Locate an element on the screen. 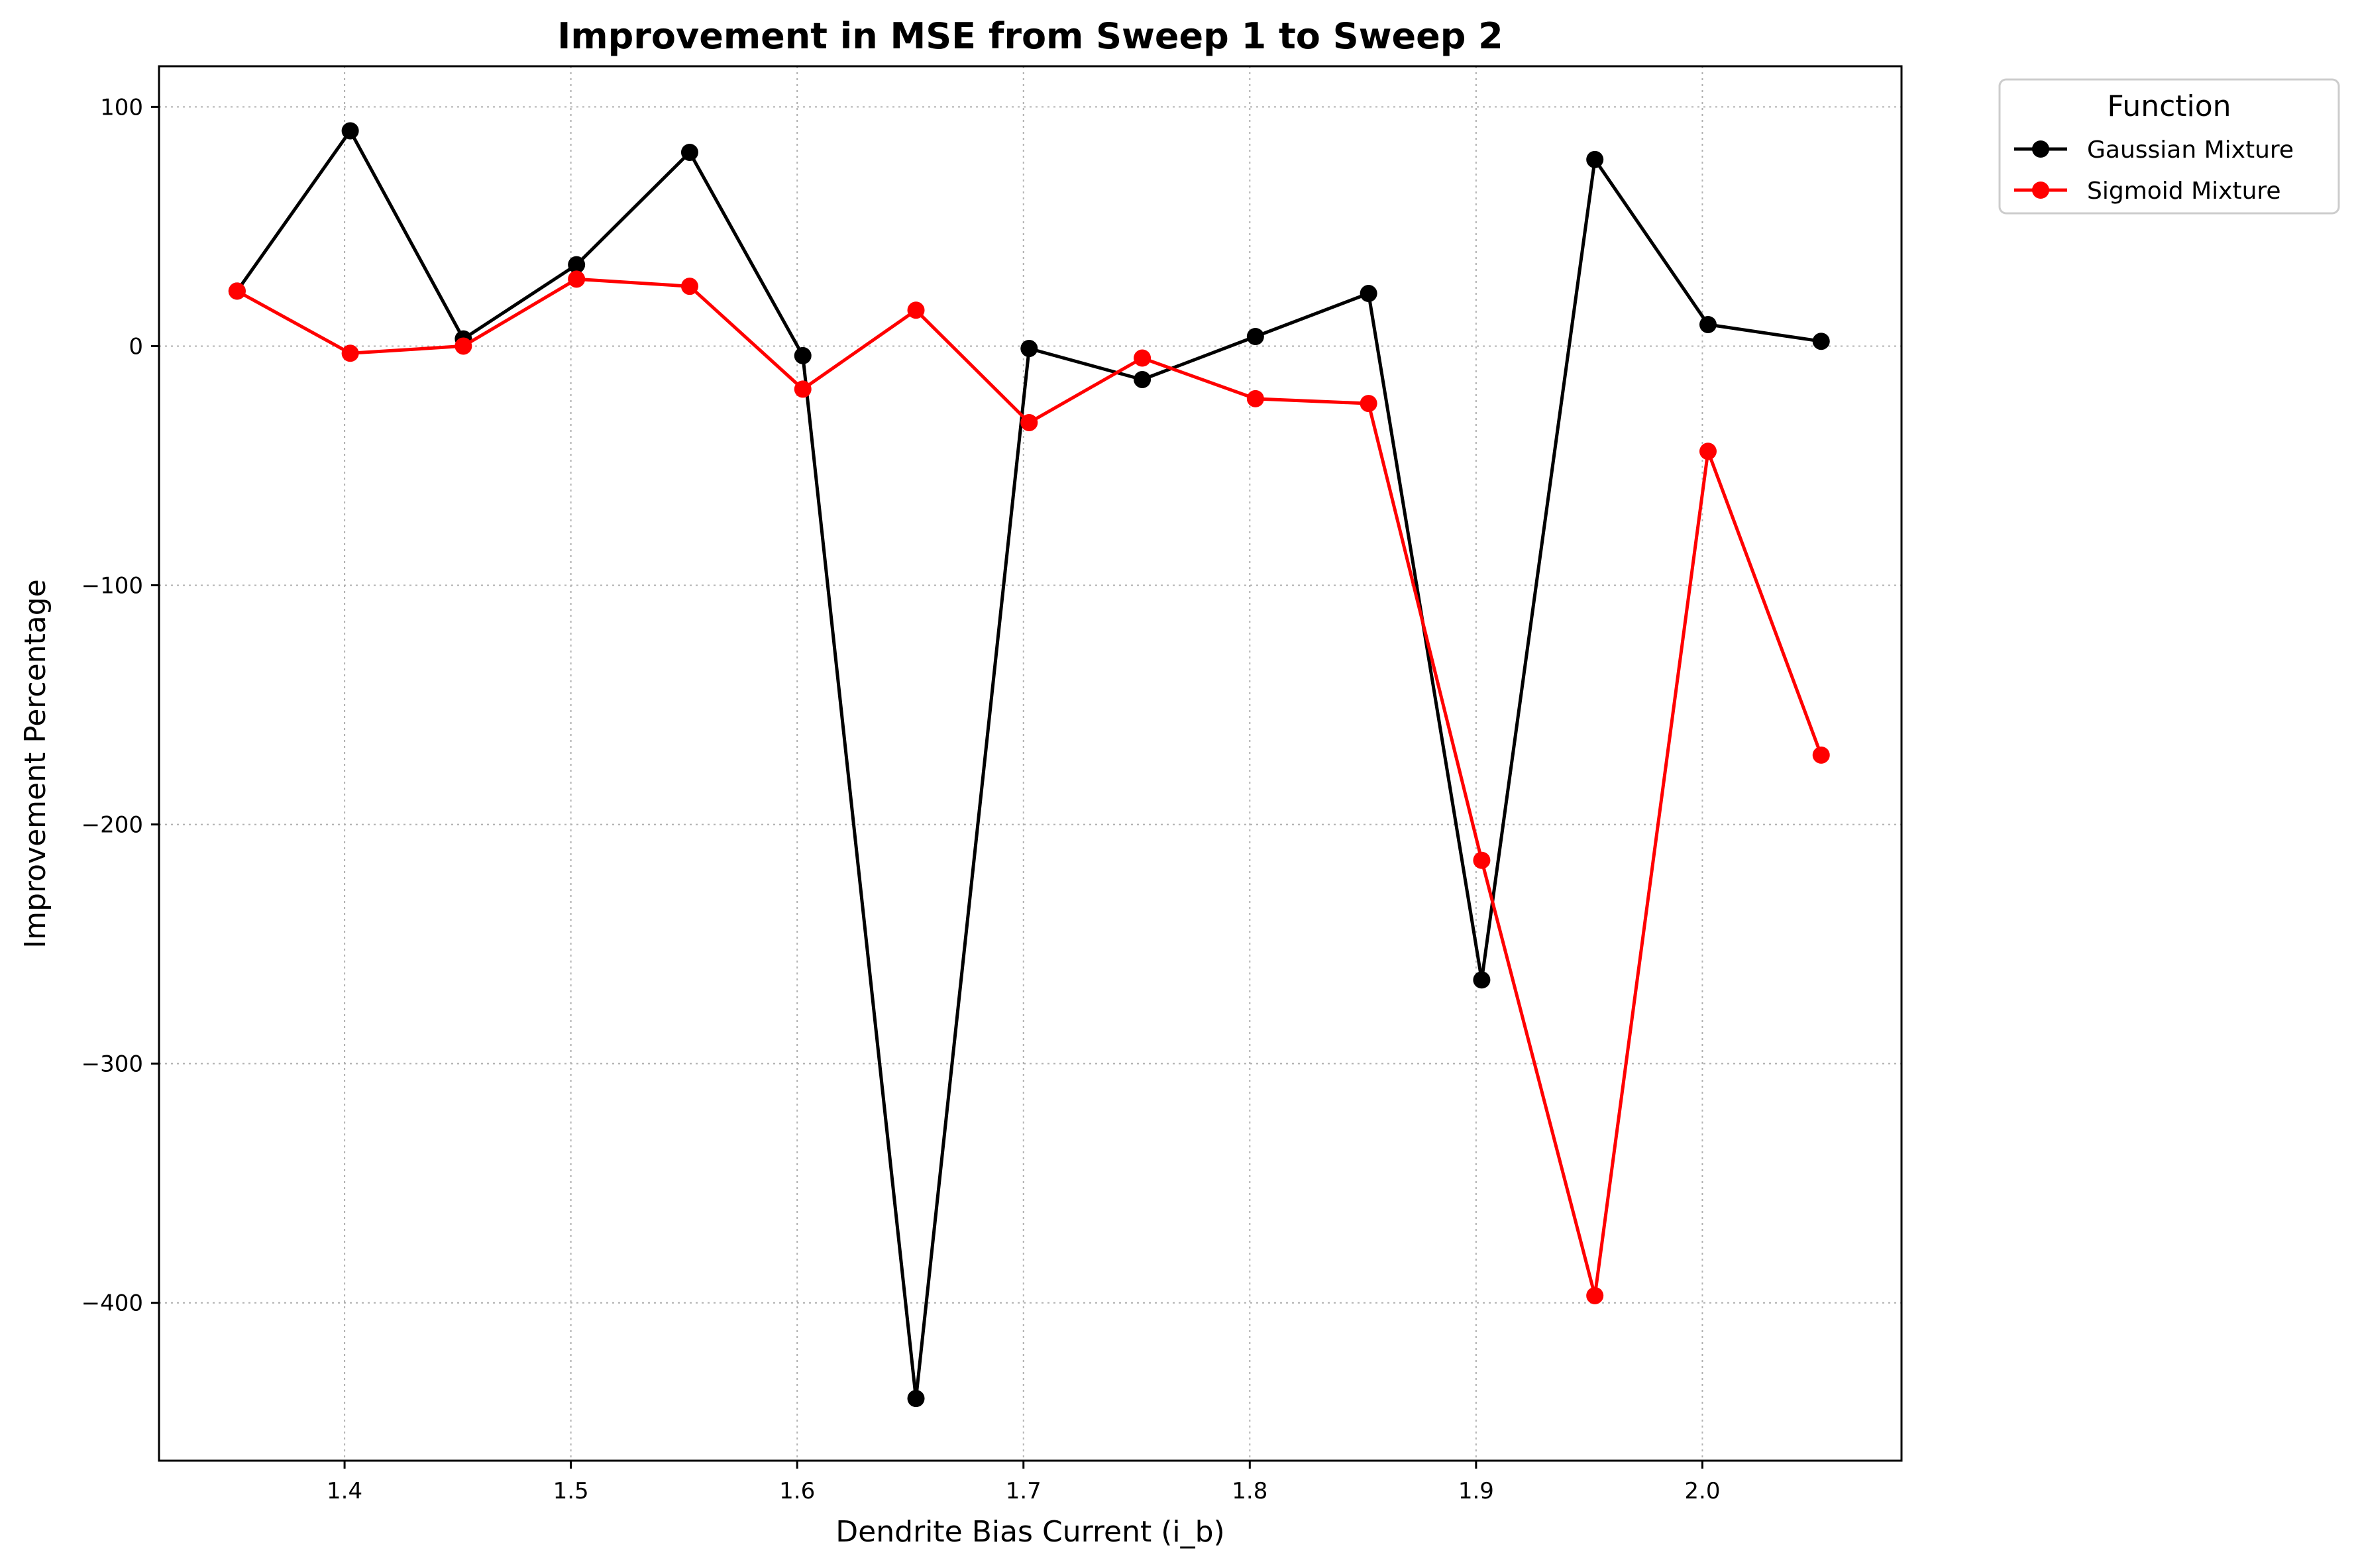 This screenshot has width=2358, height=1568. x-tick-label: 1.4 is located at coordinates (345, 1491).